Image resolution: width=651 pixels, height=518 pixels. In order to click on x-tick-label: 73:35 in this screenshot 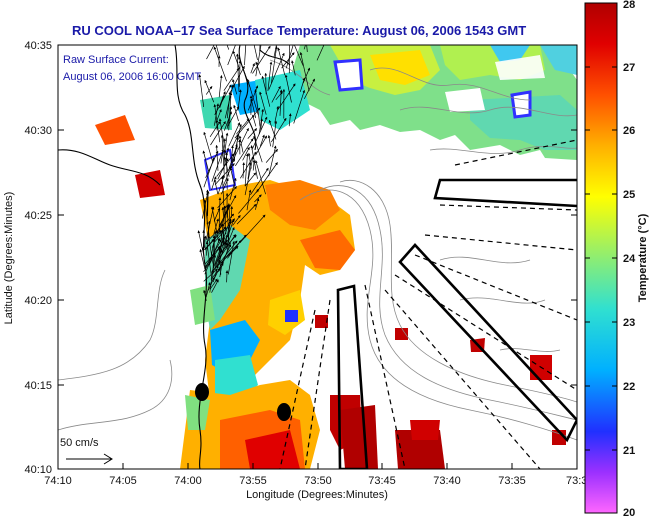, I will do `click(512, 481)`.